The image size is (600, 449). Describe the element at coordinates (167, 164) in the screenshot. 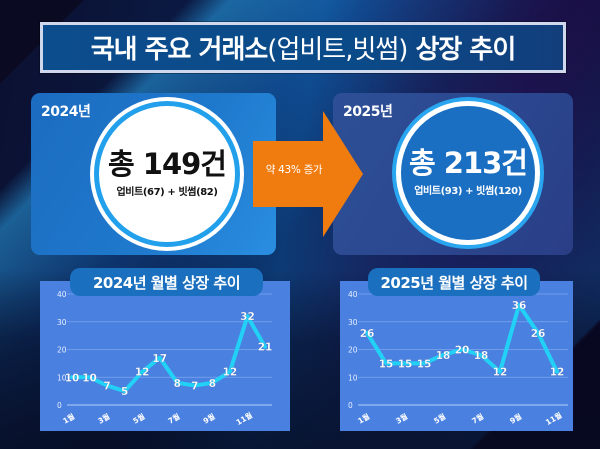

I see `total-count-2024: 총 149건` at that location.